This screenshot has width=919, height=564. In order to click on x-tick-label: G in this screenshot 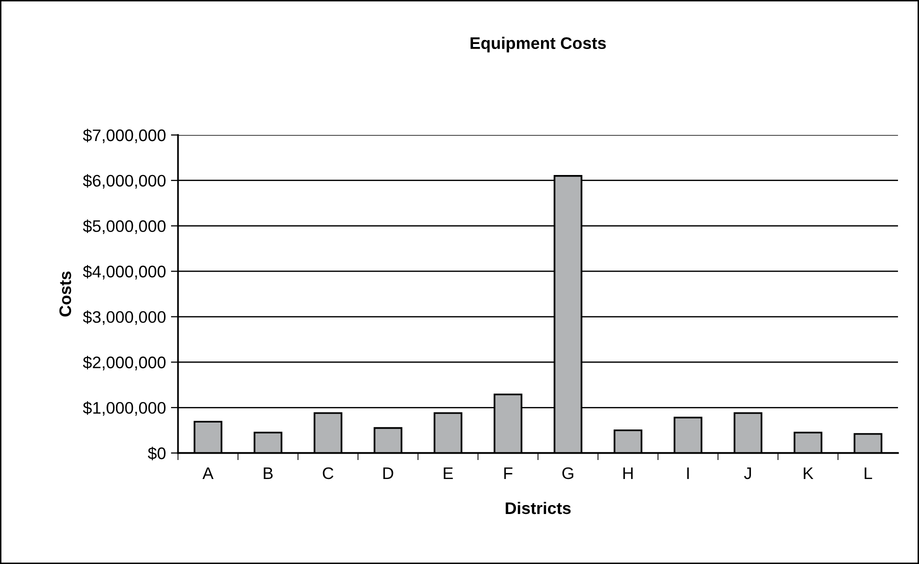, I will do `click(568, 473)`.